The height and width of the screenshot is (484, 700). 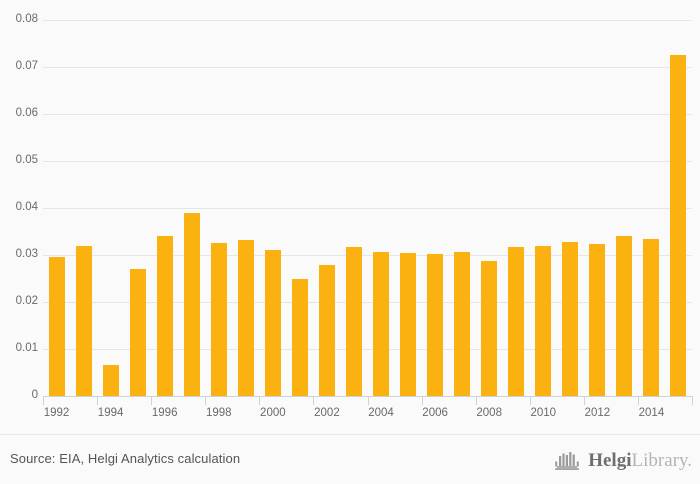 I want to click on logo-helgi-text: Helgi, so click(x=610, y=460).